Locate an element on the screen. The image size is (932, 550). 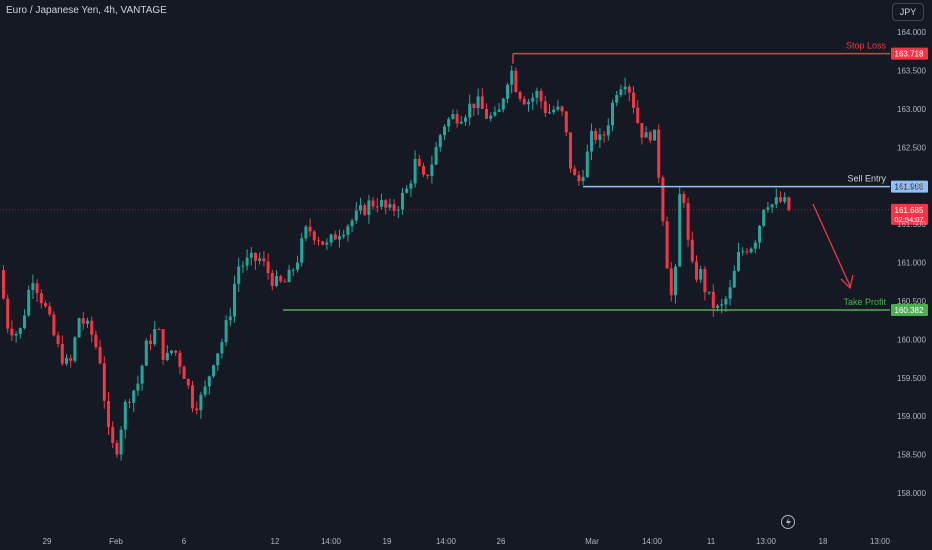
countdown-text: 02:54:07 is located at coordinates (908, 219).